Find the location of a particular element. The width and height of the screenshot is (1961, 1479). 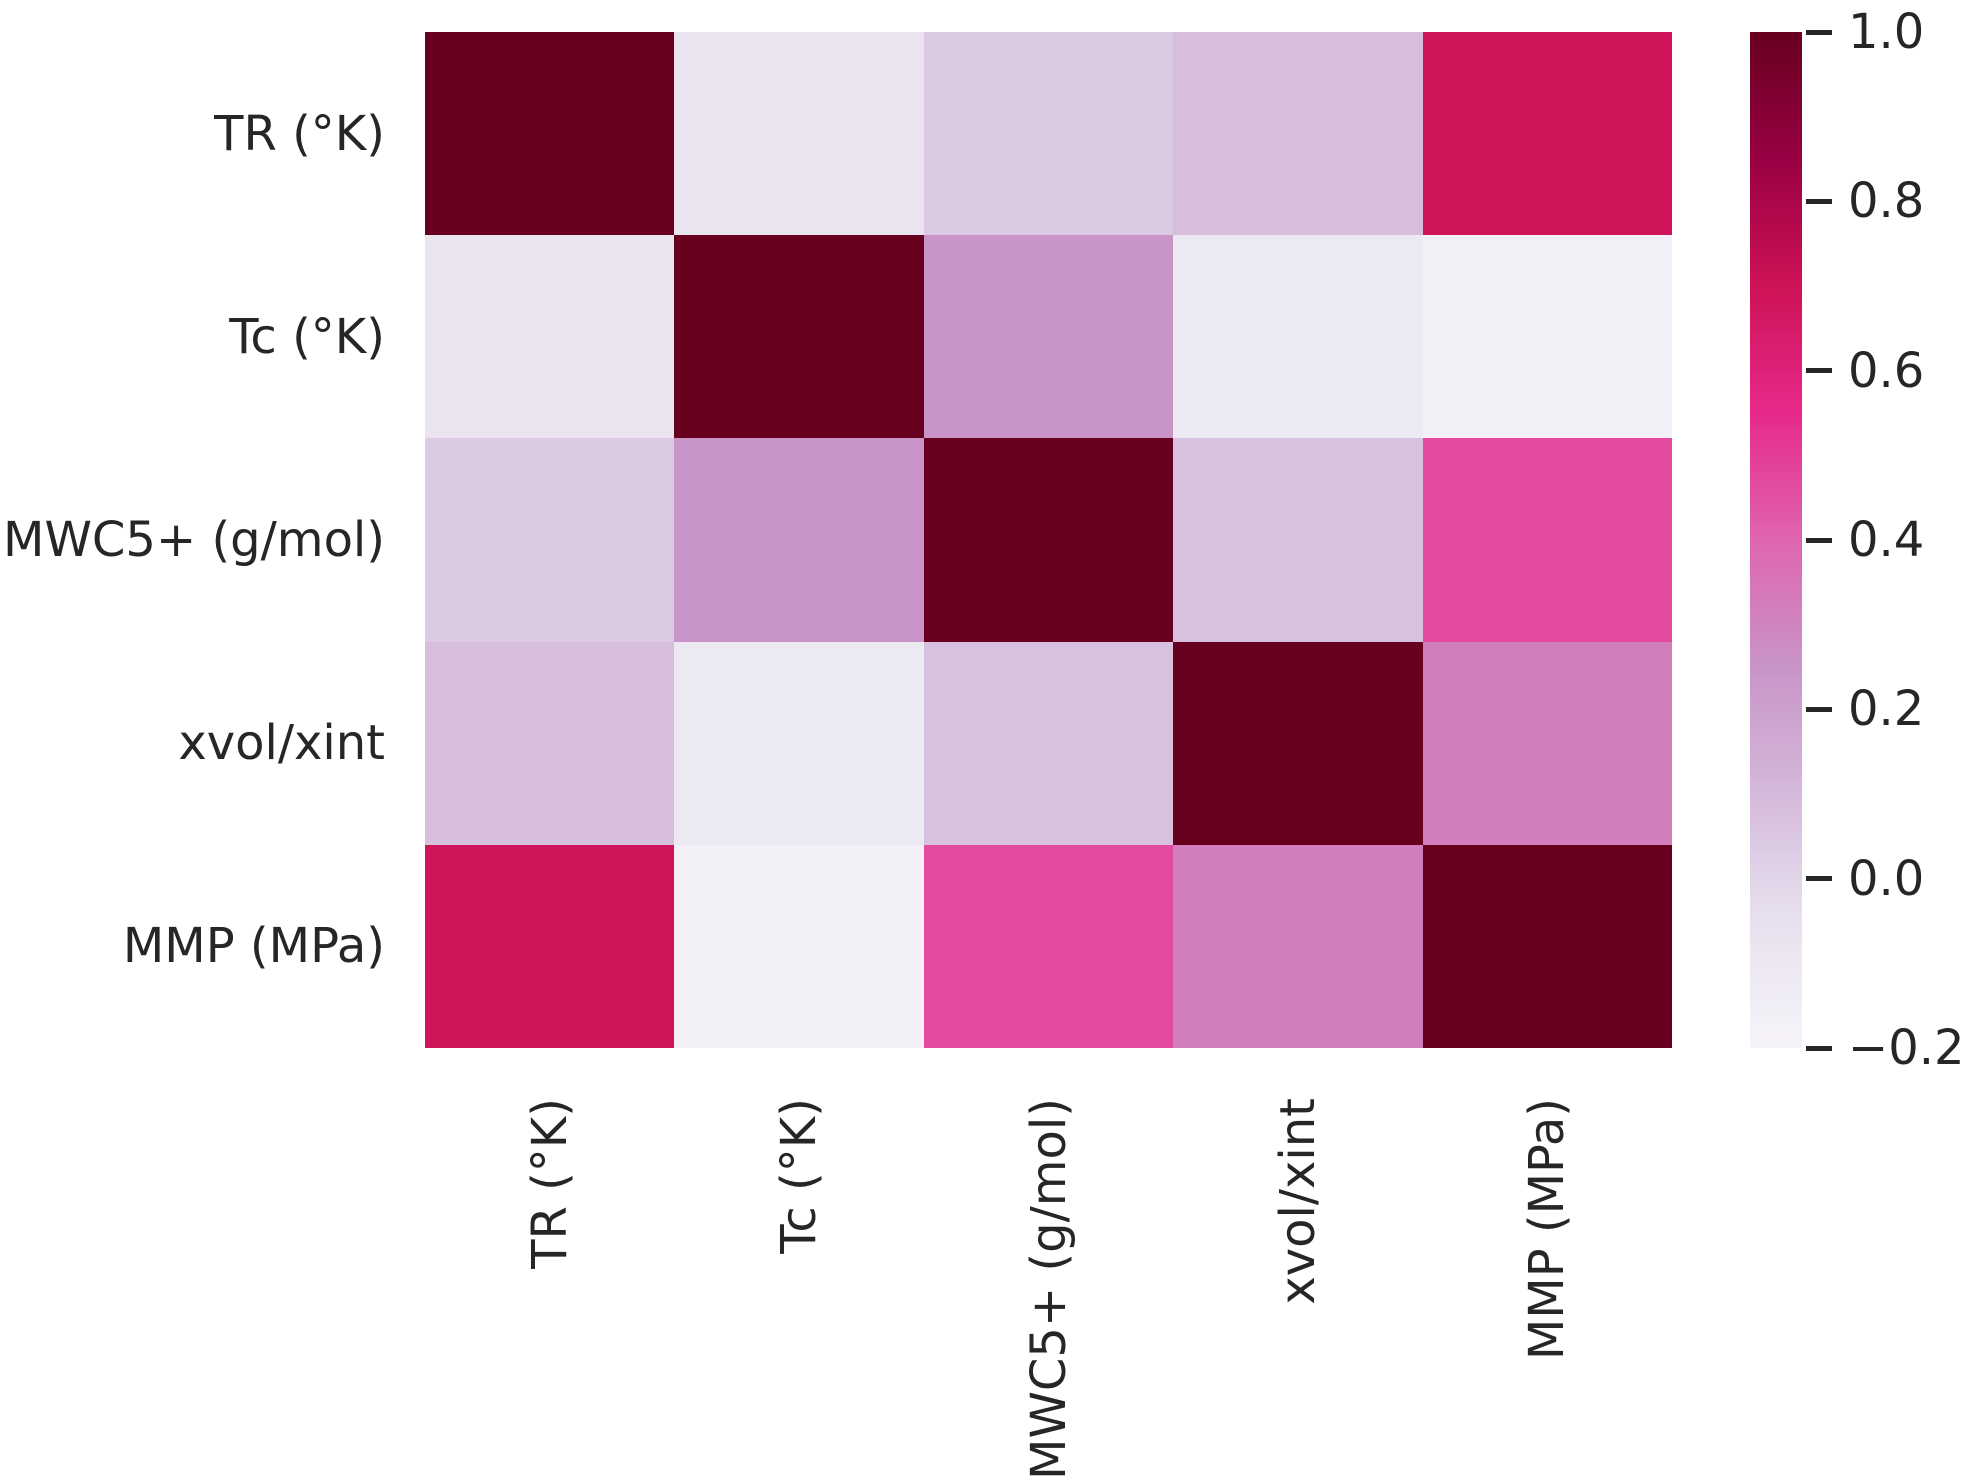

x-tick-label-2: MWC5+ (g/mol) is located at coordinates (1048, 1288).